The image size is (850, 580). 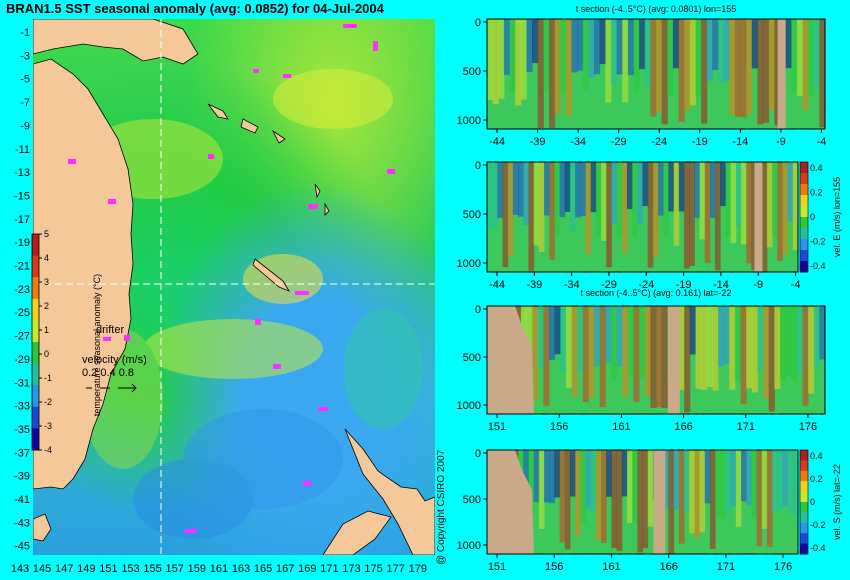 I want to click on map-lat-tick: -25, so click(x=22, y=313).